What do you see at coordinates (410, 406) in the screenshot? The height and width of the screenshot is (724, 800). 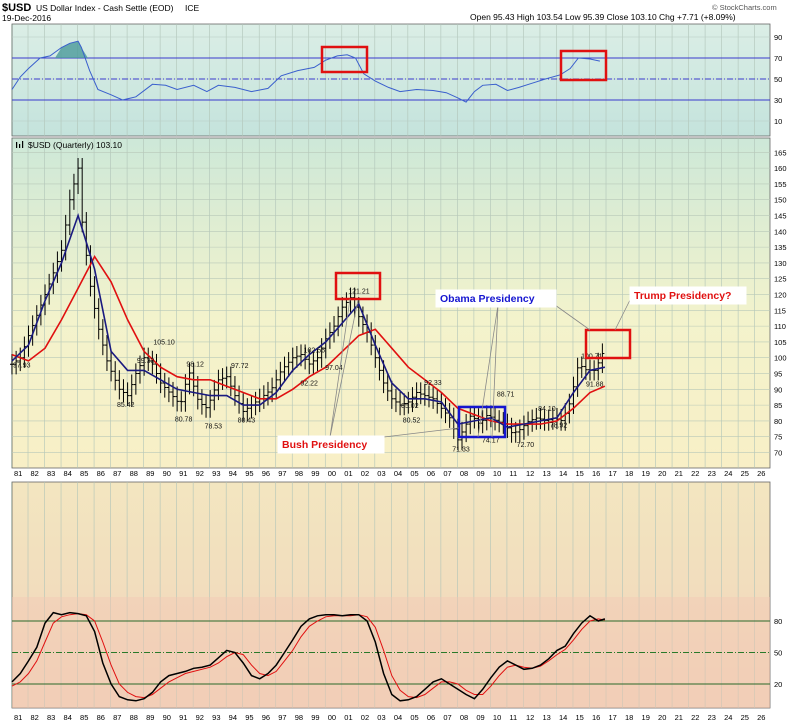 I see `data-label: 85.02` at bounding box center [410, 406].